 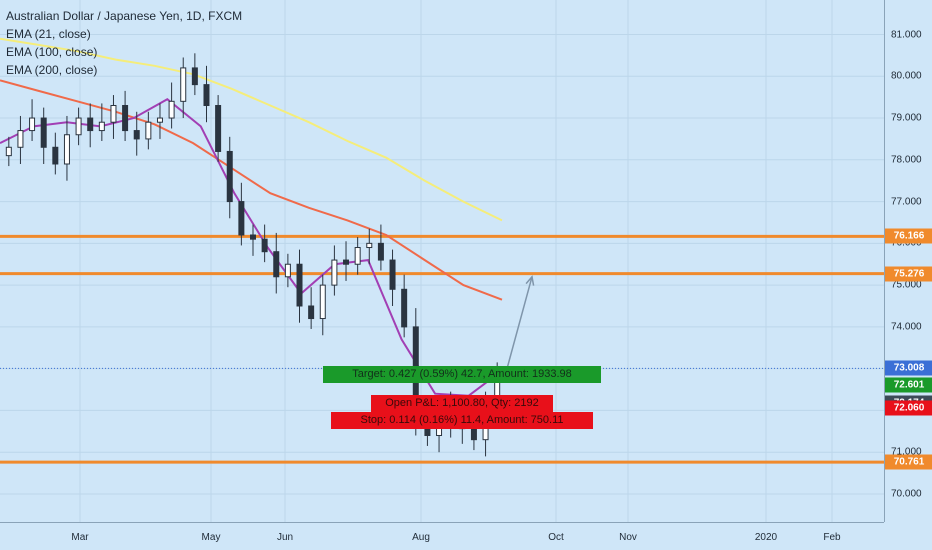 What do you see at coordinates (832, 537) in the screenshot?
I see `time-tick-7: Feb` at bounding box center [832, 537].